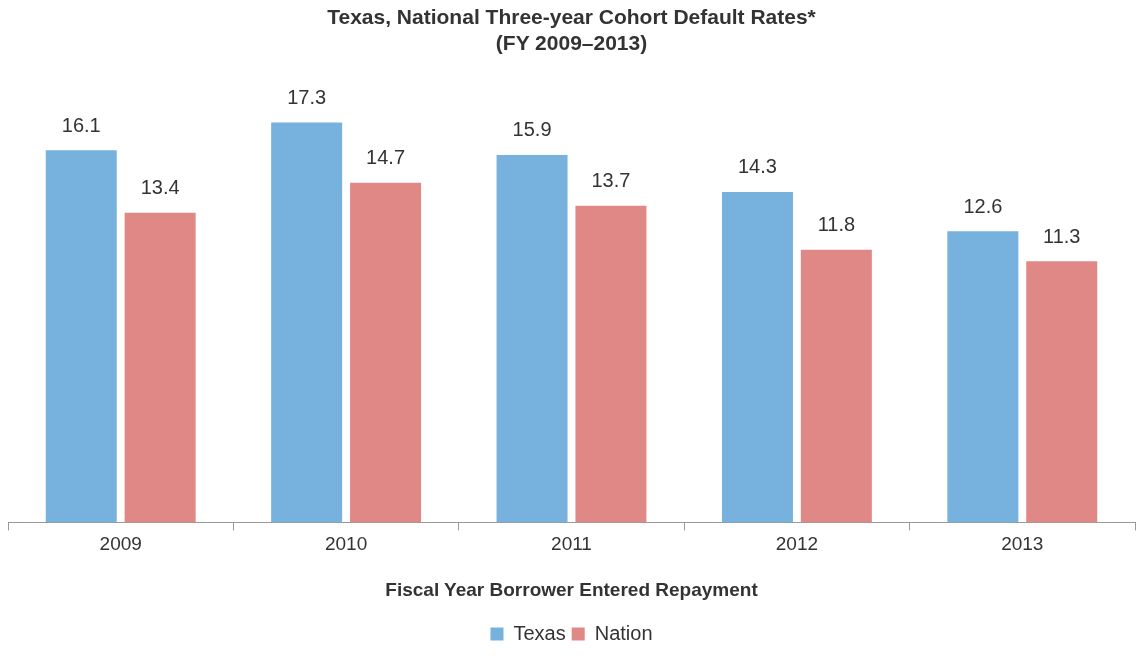 The image size is (1143, 658). What do you see at coordinates (307, 97) in the screenshot?
I see `data-label: 17.3` at bounding box center [307, 97].